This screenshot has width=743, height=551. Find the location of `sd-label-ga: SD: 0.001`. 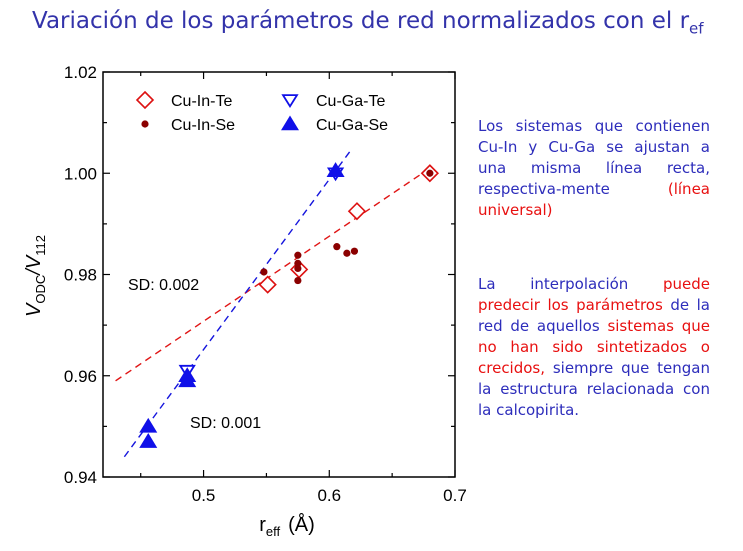

sd-label-ga: SD: 0.001 is located at coordinates (225, 423).